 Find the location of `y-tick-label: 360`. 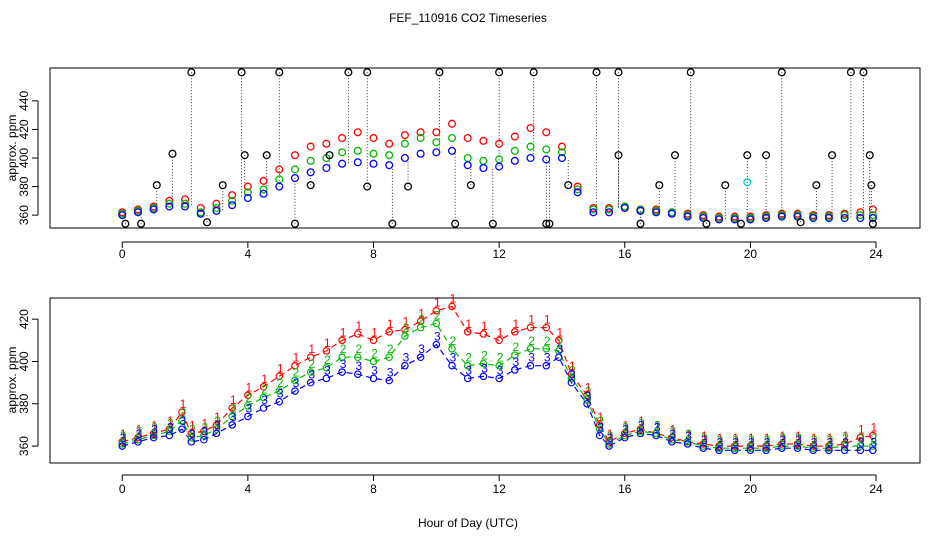

y-tick-label: 360 is located at coordinates (24, 446).